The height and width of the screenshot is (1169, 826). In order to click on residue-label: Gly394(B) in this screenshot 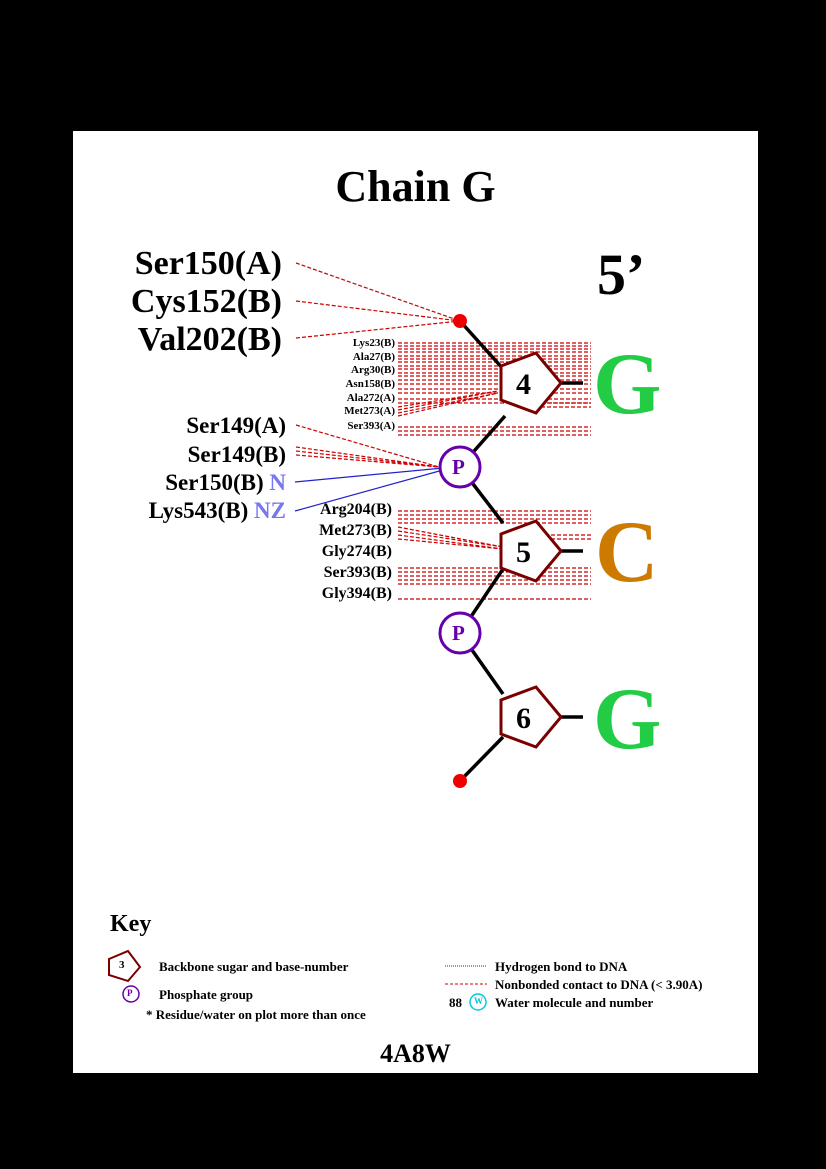, I will do `click(356, 593)`.